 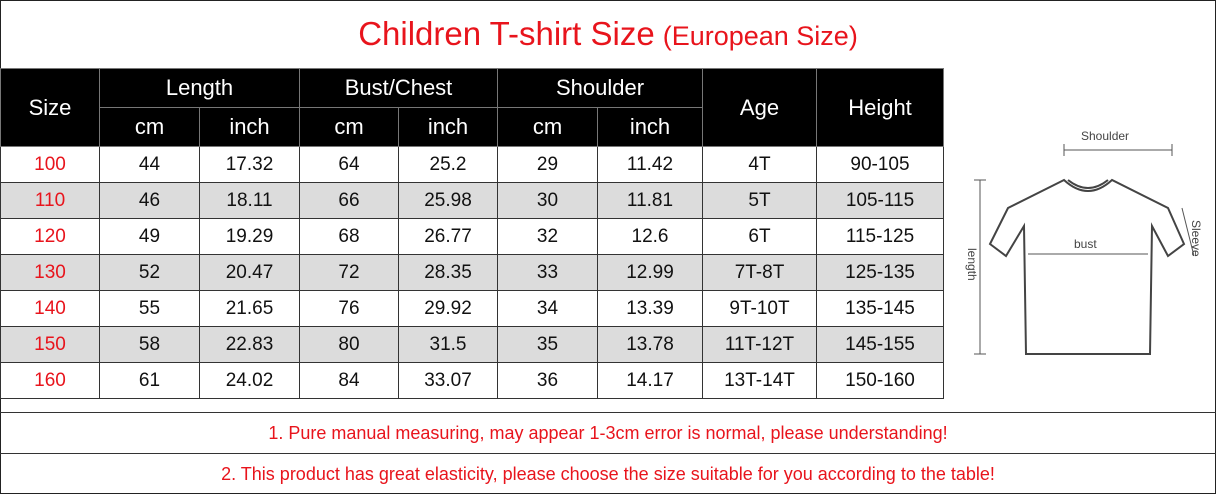 What do you see at coordinates (600, 88) in the screenshot?
I see `header-shoulder: Shoulder` at bounding box center [600, 88].